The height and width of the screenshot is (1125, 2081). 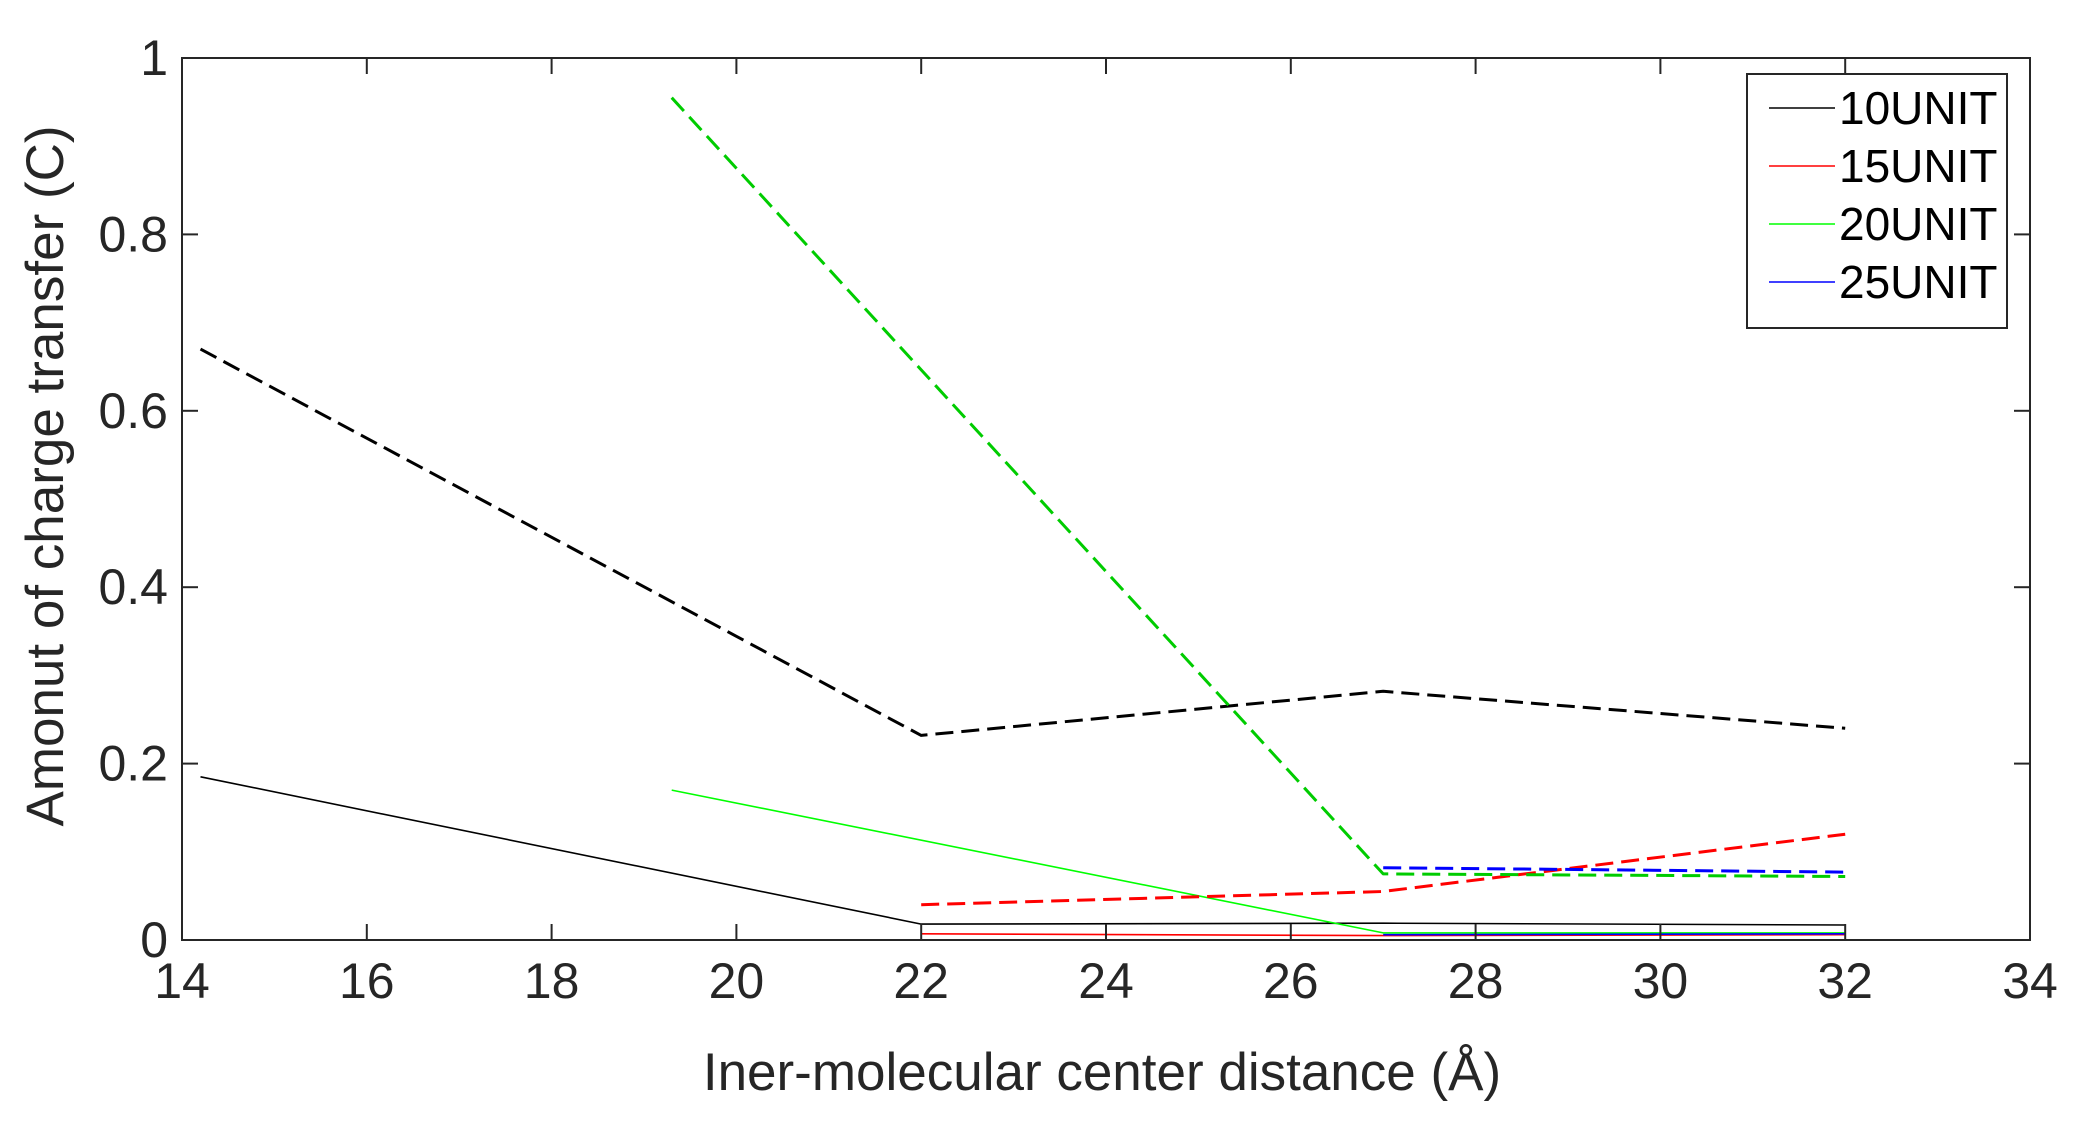 What do you see at coordinates (133, 764) in the screenshot?
I see `y-tick-label: 0.2` at bounding box center [133, 764].